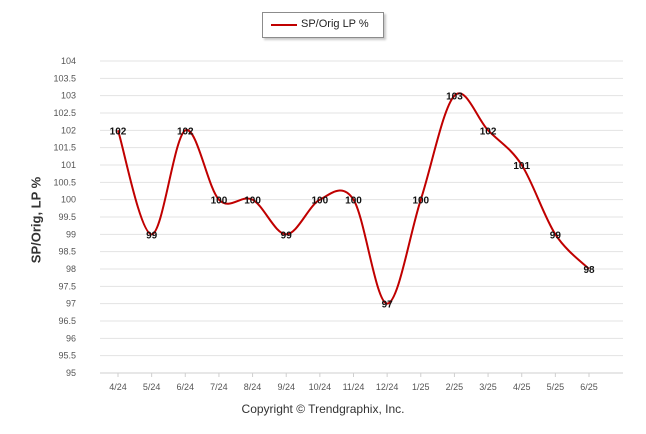  What do you see at coordinates (320, 387) in the screenshot?
I see `x-tick-label: 10/24` at bounding box center [320, 387].